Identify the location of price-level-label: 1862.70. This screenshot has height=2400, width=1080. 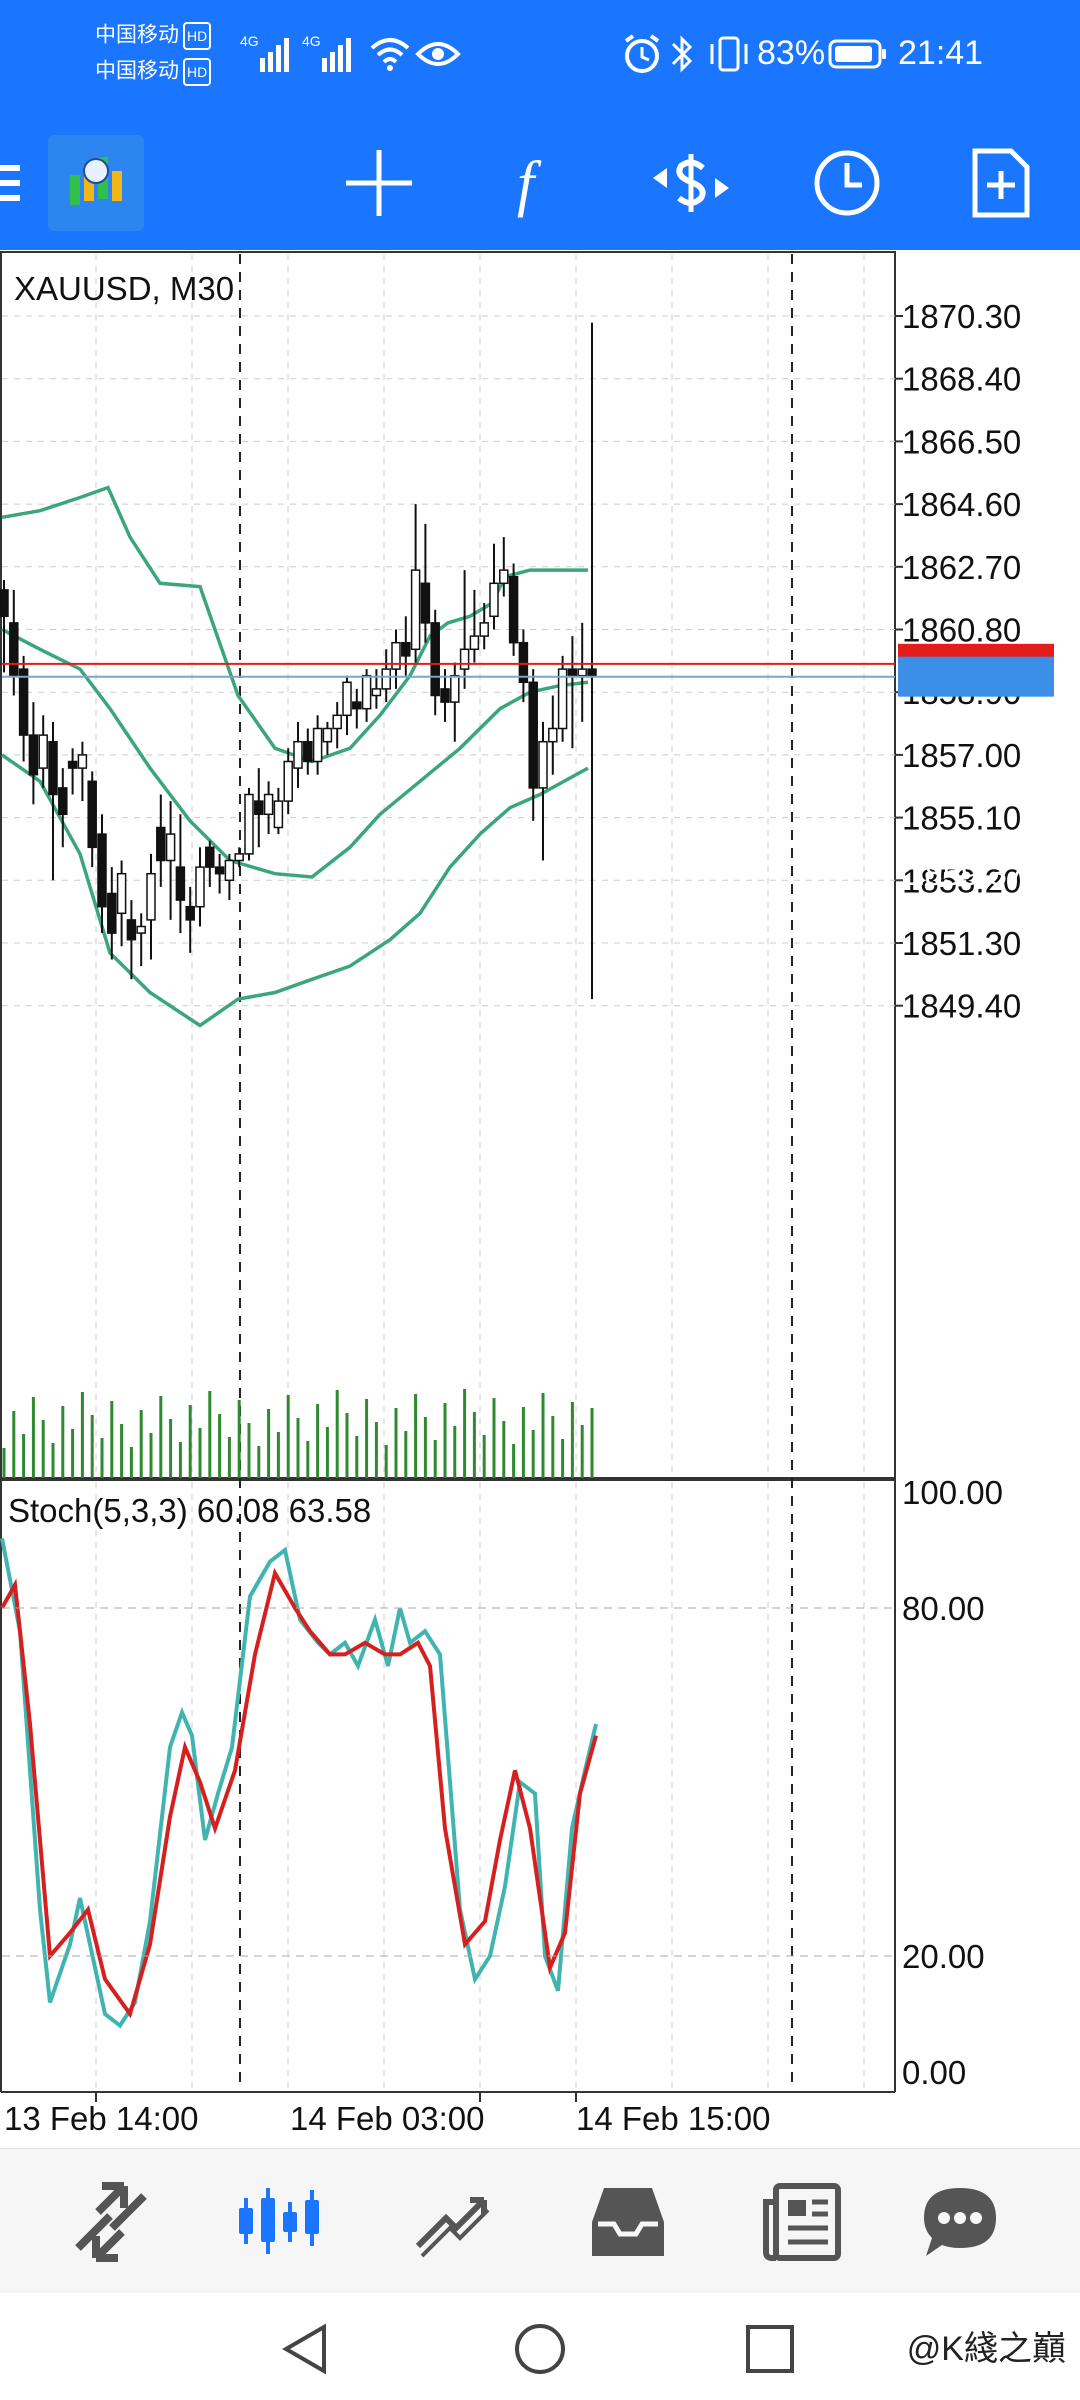
(961, 567).